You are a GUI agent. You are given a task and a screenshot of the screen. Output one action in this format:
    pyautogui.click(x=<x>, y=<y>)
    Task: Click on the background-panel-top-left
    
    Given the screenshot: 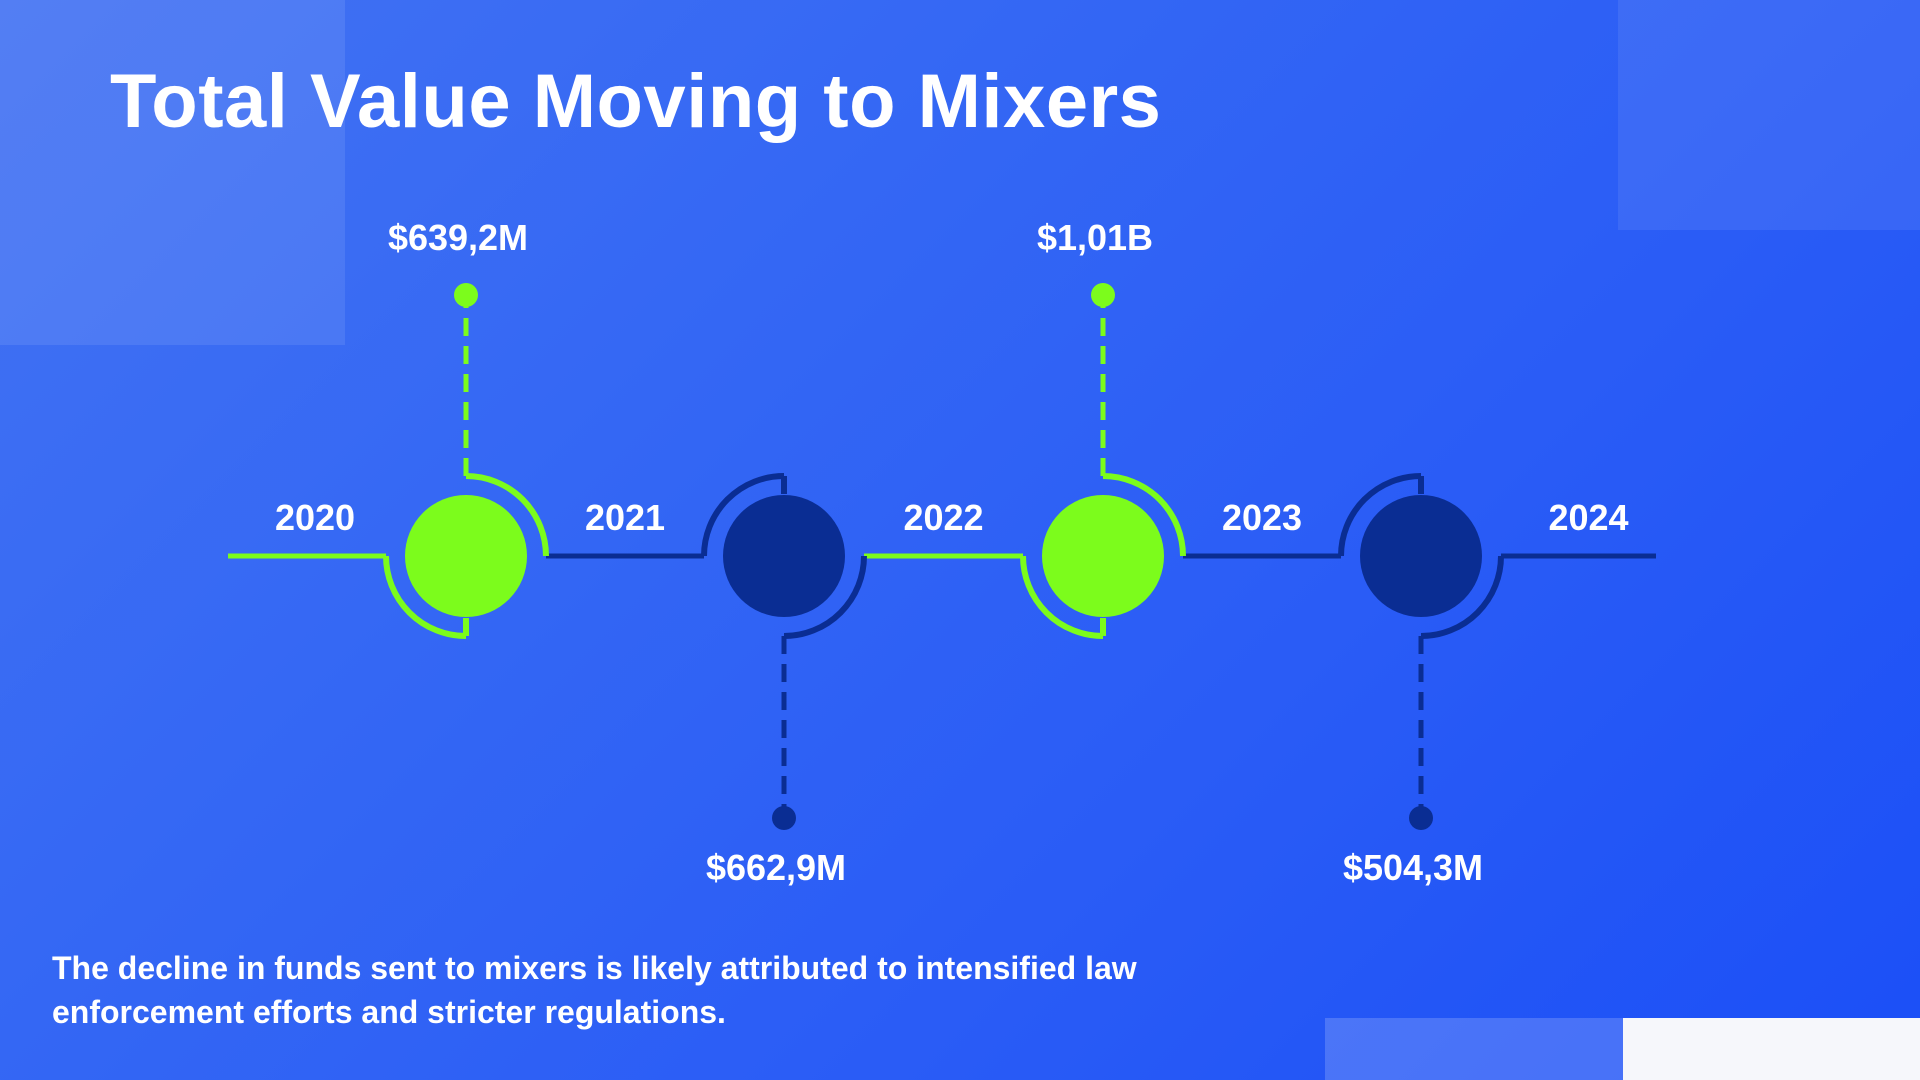 What is the action you would take?
    pyautogui.click(x=172, y=172)
    